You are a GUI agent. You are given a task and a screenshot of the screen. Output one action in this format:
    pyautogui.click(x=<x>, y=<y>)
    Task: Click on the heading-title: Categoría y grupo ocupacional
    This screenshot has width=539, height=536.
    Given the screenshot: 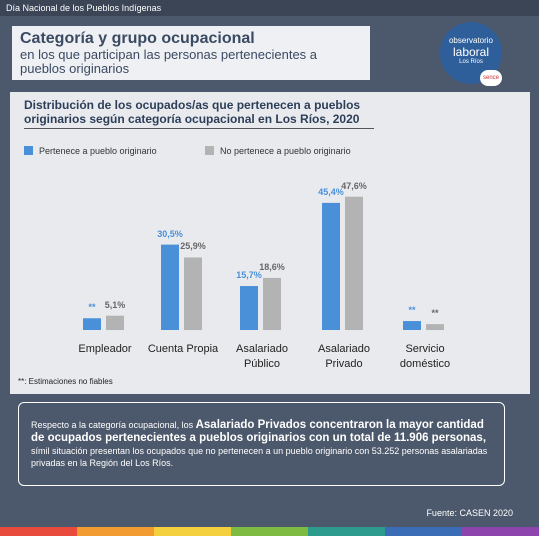 What is the action you would take?
    pyautogui.click(x=137, y=38)
    